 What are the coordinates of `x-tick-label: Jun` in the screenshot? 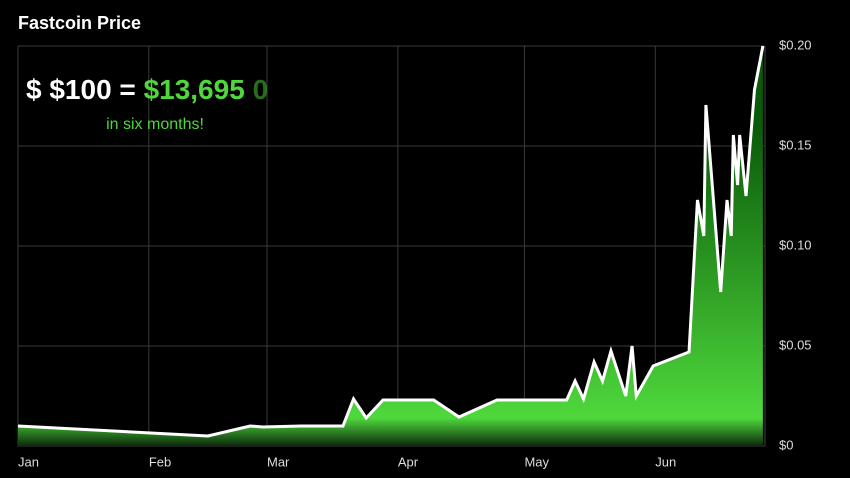 It's located at (665, 461).